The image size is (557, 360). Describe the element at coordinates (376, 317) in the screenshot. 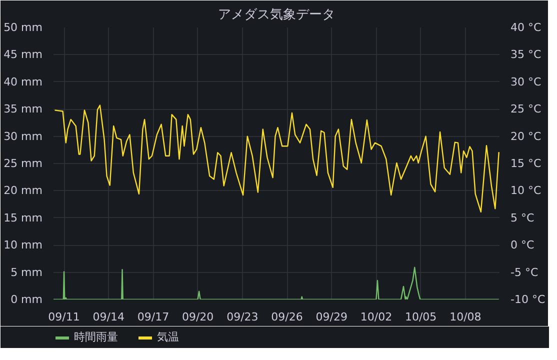

I see `x-tick-label: 10/02` at that location.